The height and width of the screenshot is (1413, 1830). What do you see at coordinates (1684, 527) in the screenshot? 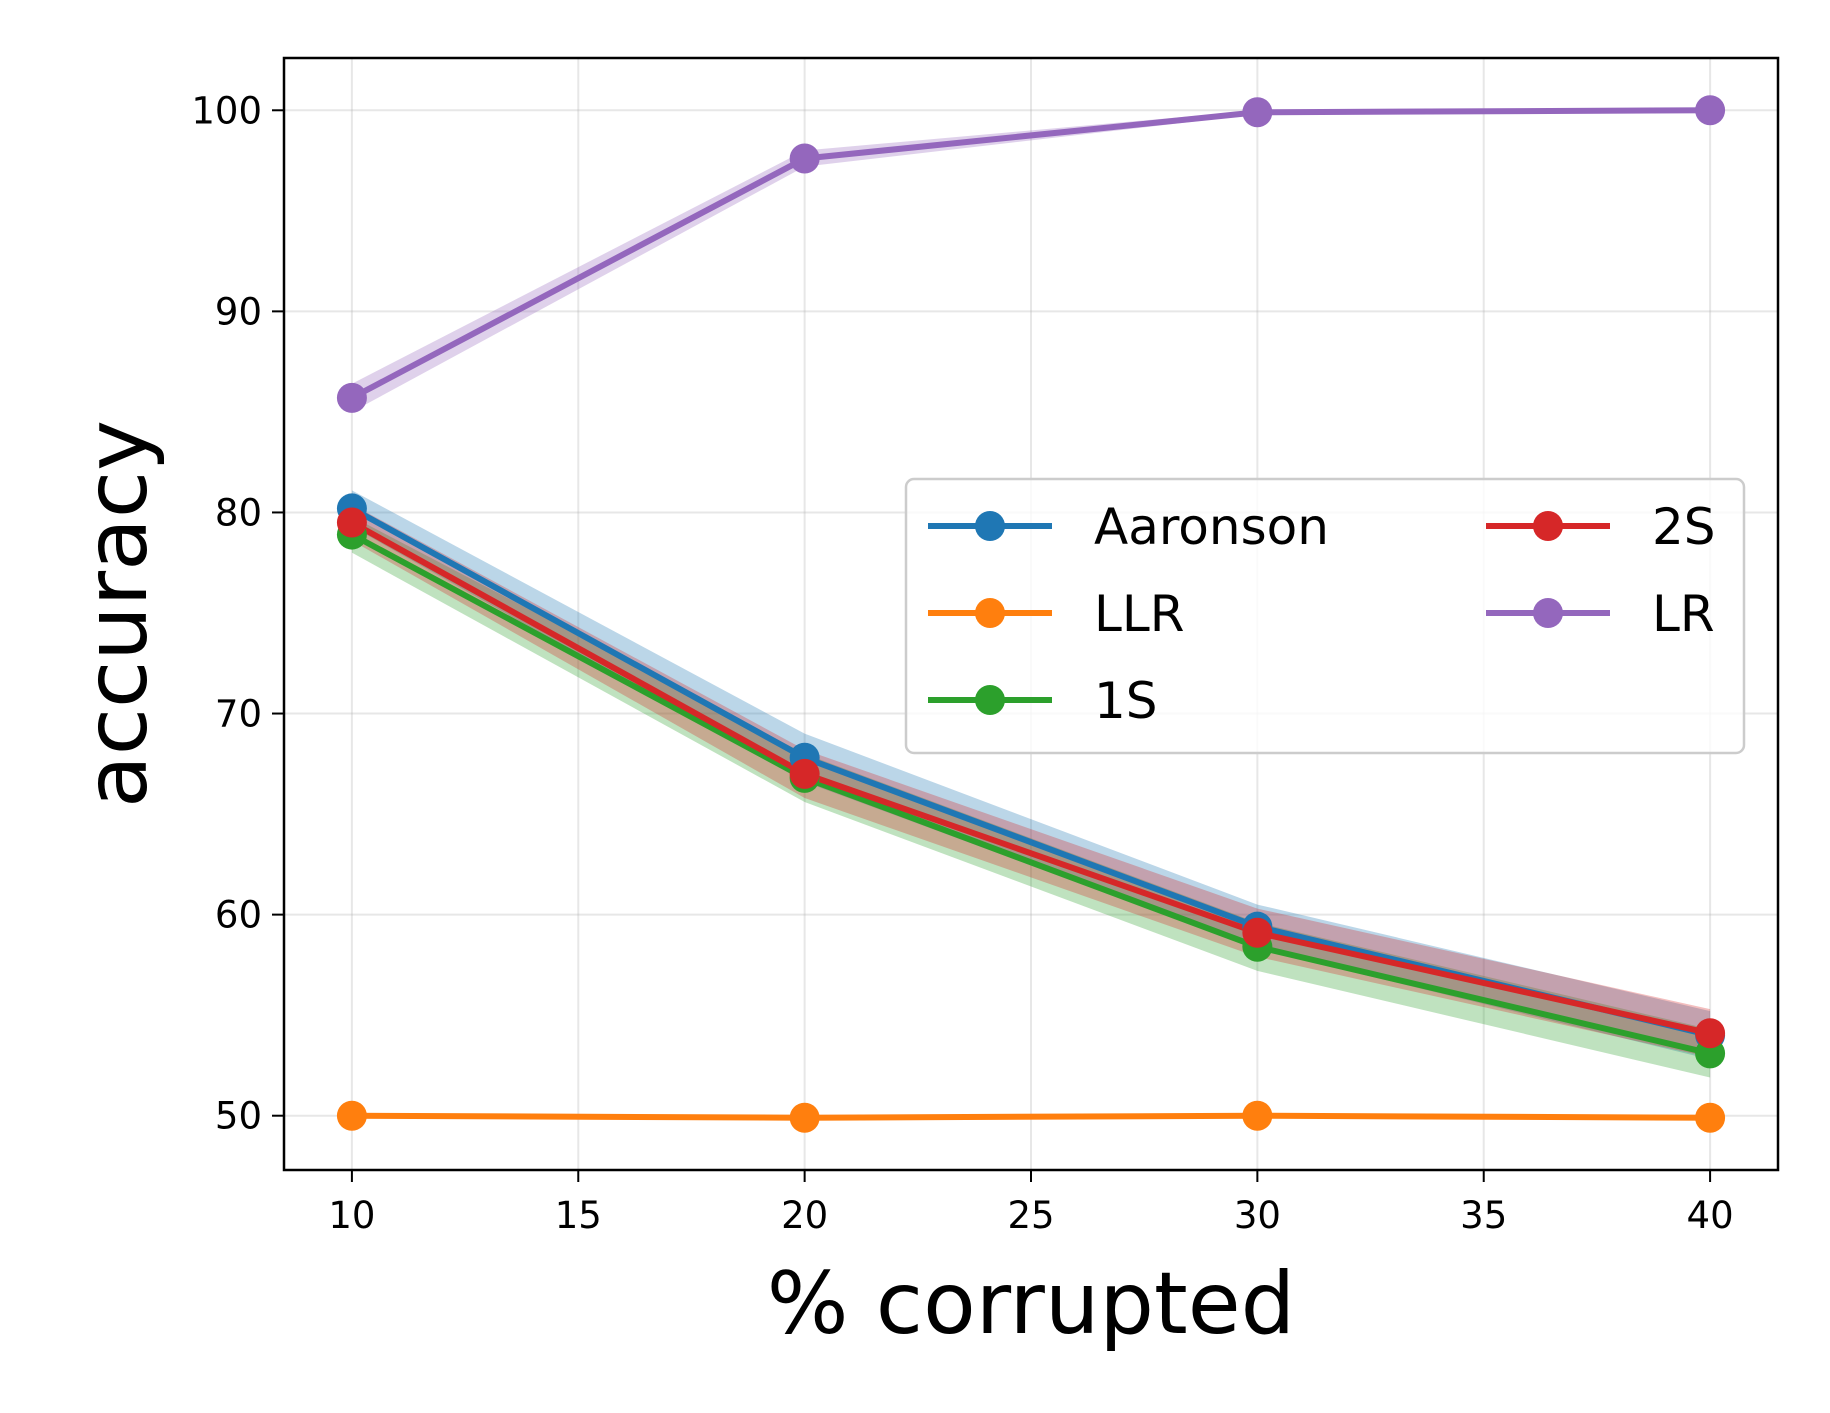
I see `legend-label-2s: 2S` at bounding box center [1684, 527].